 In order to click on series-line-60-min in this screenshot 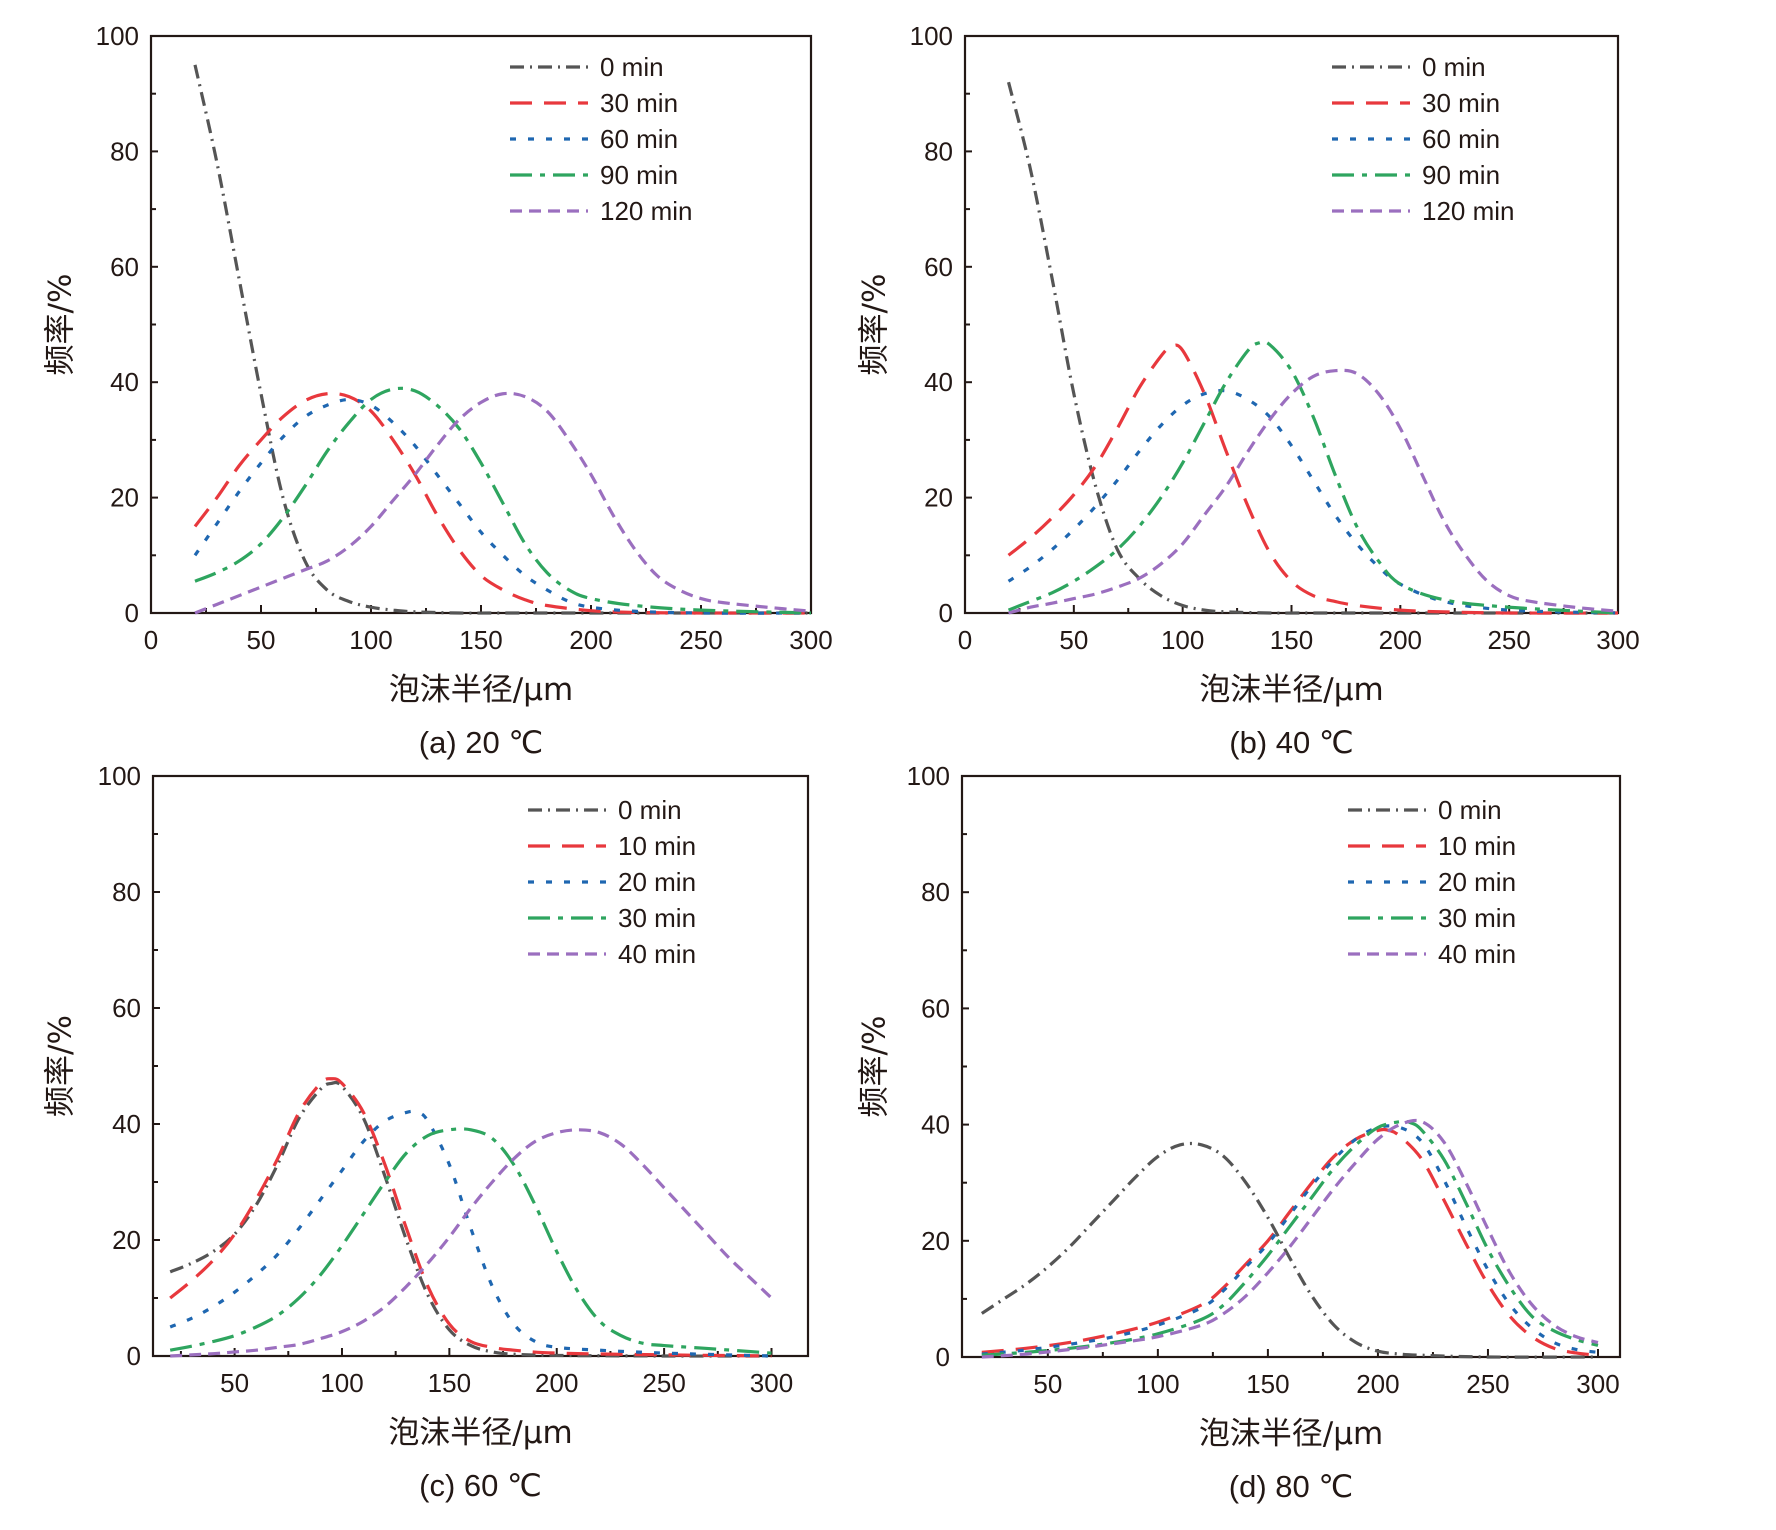, I will do `click(502, 506)`.